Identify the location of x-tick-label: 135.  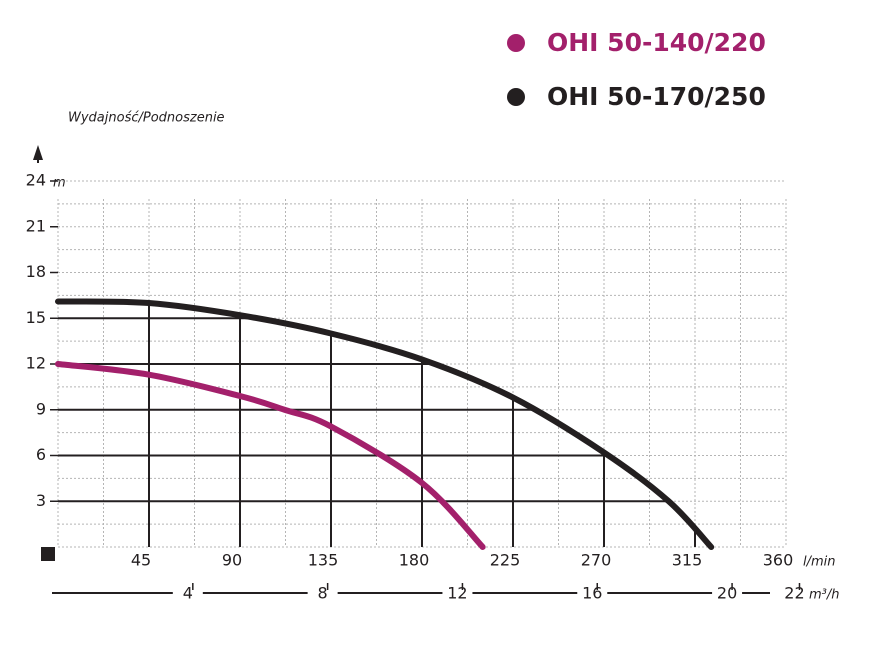
(323, 560).